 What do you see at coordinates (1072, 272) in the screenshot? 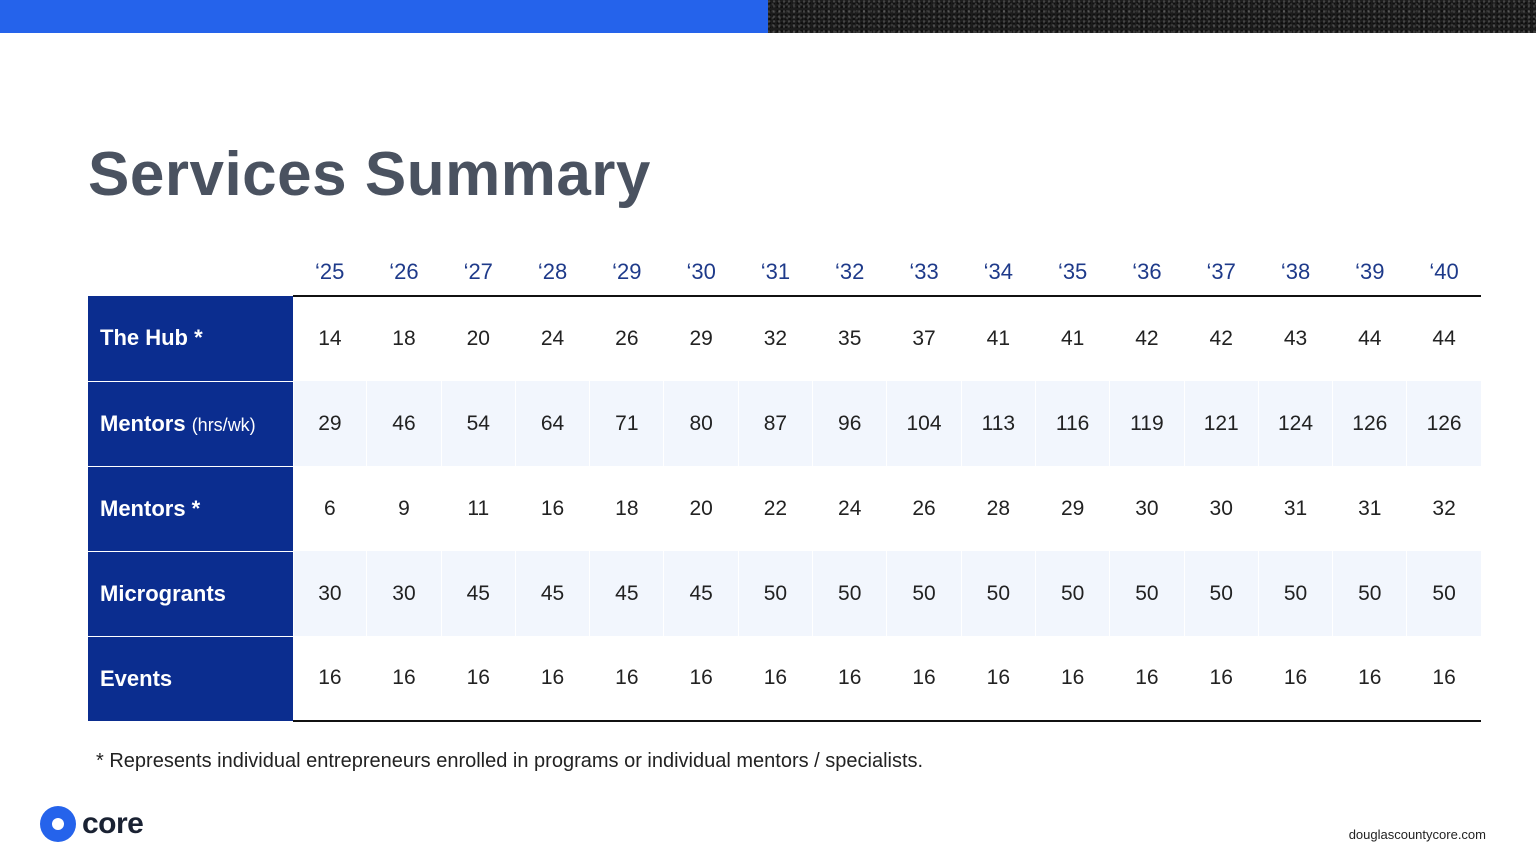
I see `year-header: ‘35` at bounding box center [1072, 272].